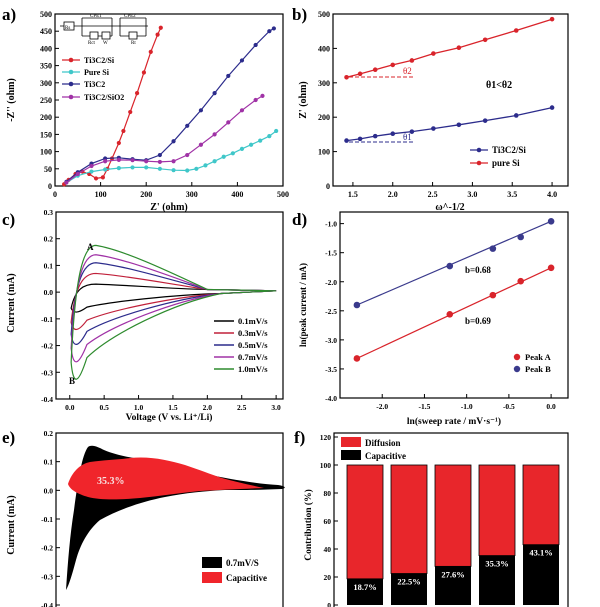 The width and height of the screenshot is (600, 607). Describe the element at coordinates (169, 519) in the screenshot. I see `panel-e-frame` at that location.